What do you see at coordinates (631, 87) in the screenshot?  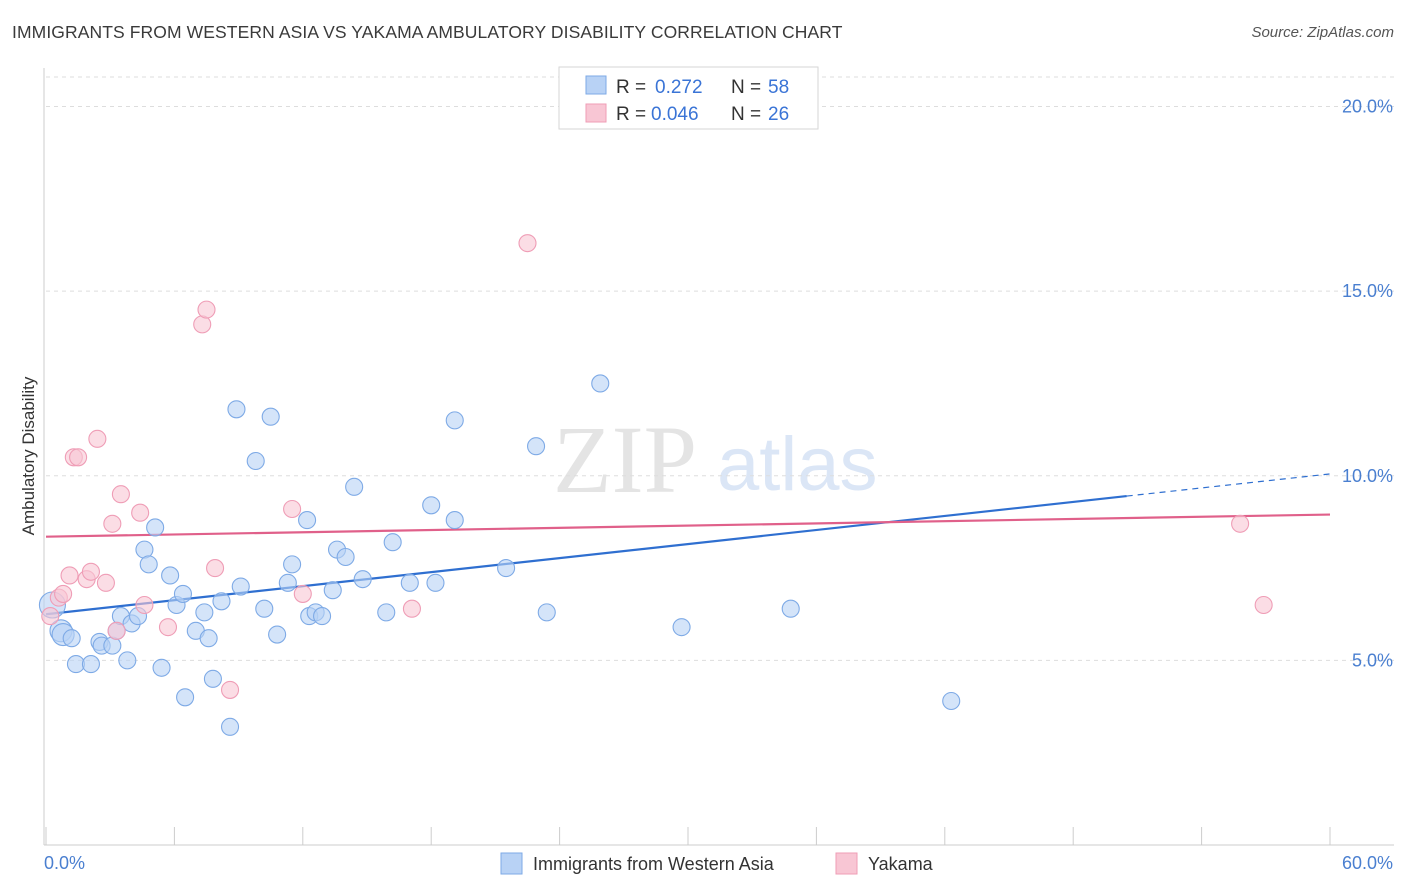 I see `legend-r-label-blue: R =` at bounding box center [631, 87].